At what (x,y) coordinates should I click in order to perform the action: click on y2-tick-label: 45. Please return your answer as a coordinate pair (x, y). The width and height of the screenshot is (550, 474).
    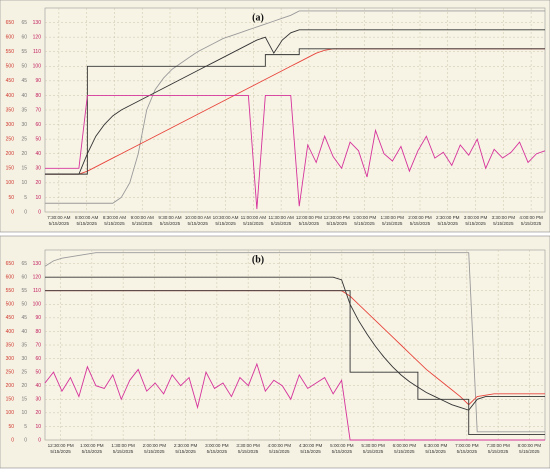
    Looking at the image, I should click on (24, 81).